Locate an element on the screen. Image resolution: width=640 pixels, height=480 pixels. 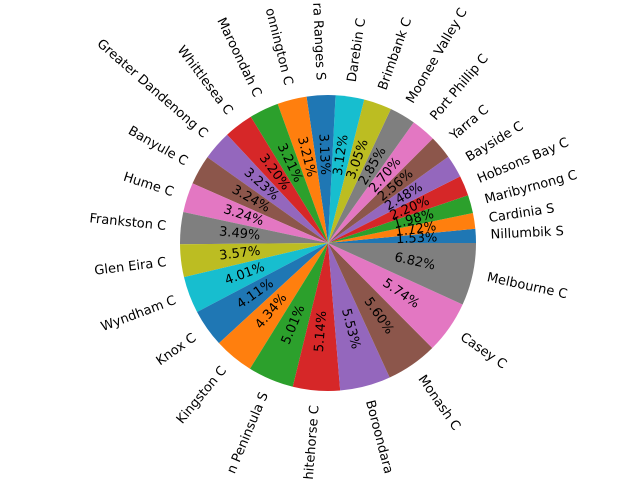
slice-label: Nillumbik S is located at coordinates (527, 233).